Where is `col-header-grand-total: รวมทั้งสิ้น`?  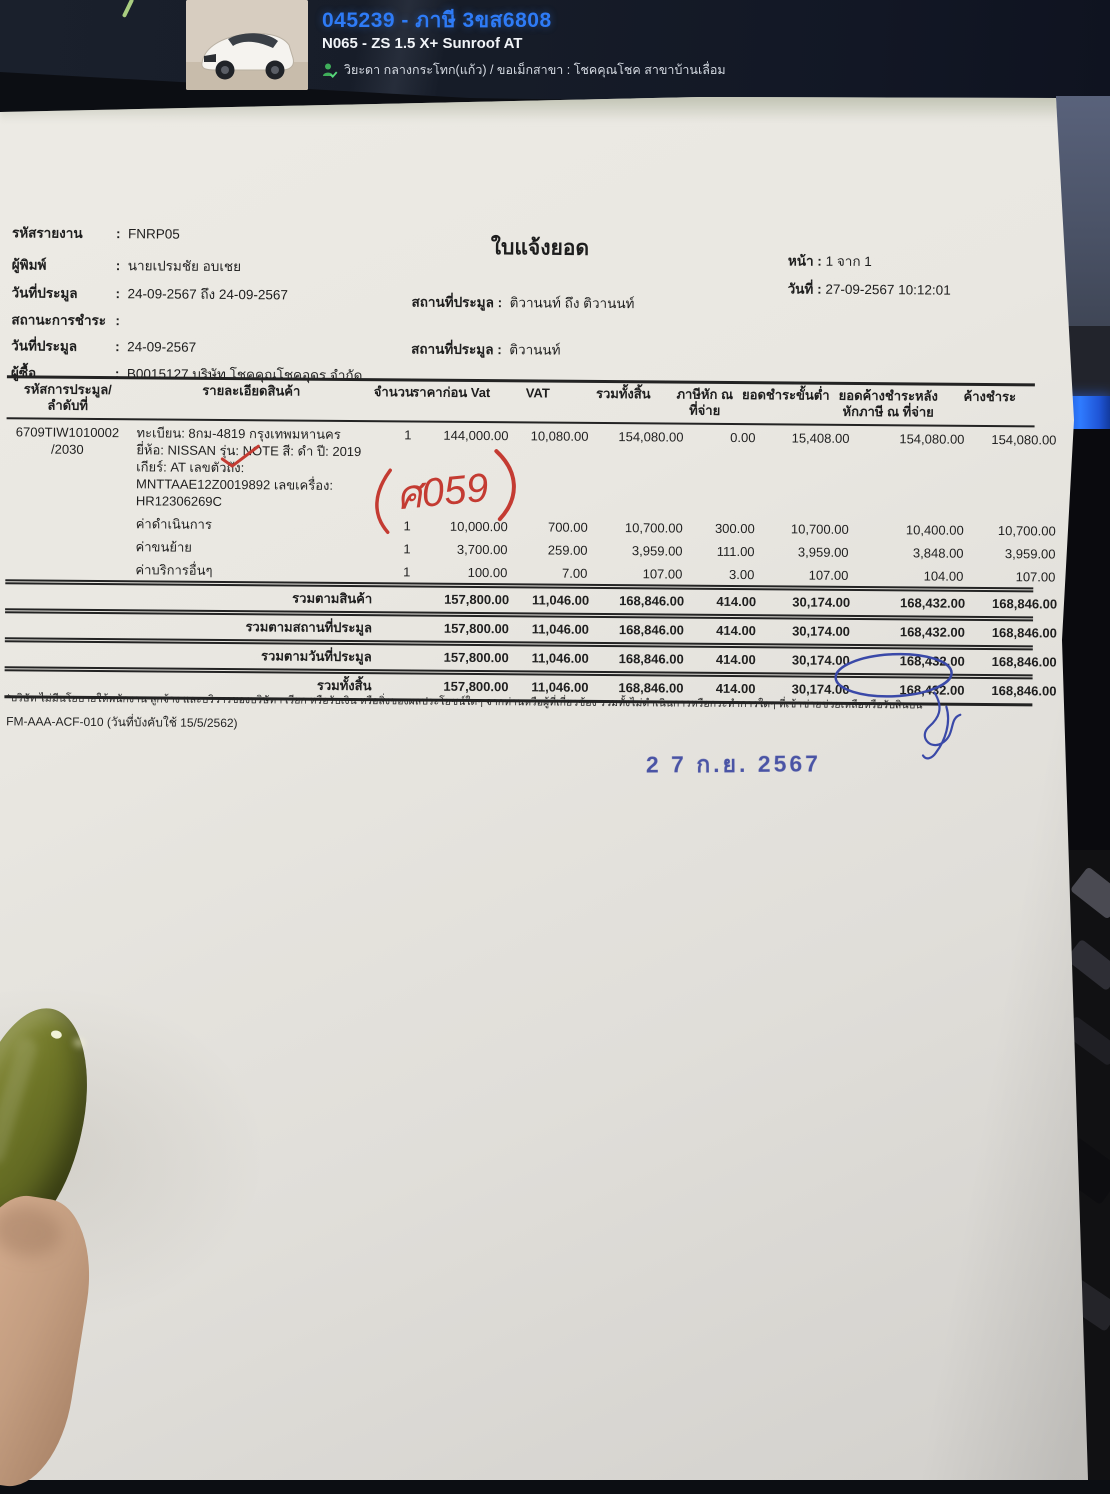
col-header-grand-total: รวมทั้งสิ้น is located at coordinates (623, 394).